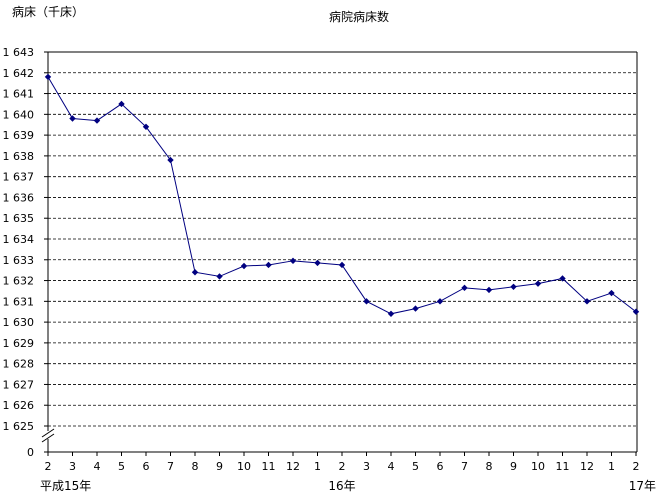  What do you see at coordinates (19, 156) in the screenshot?
I see `y-tick-label: 1 638` at bounding box center [19, 156].